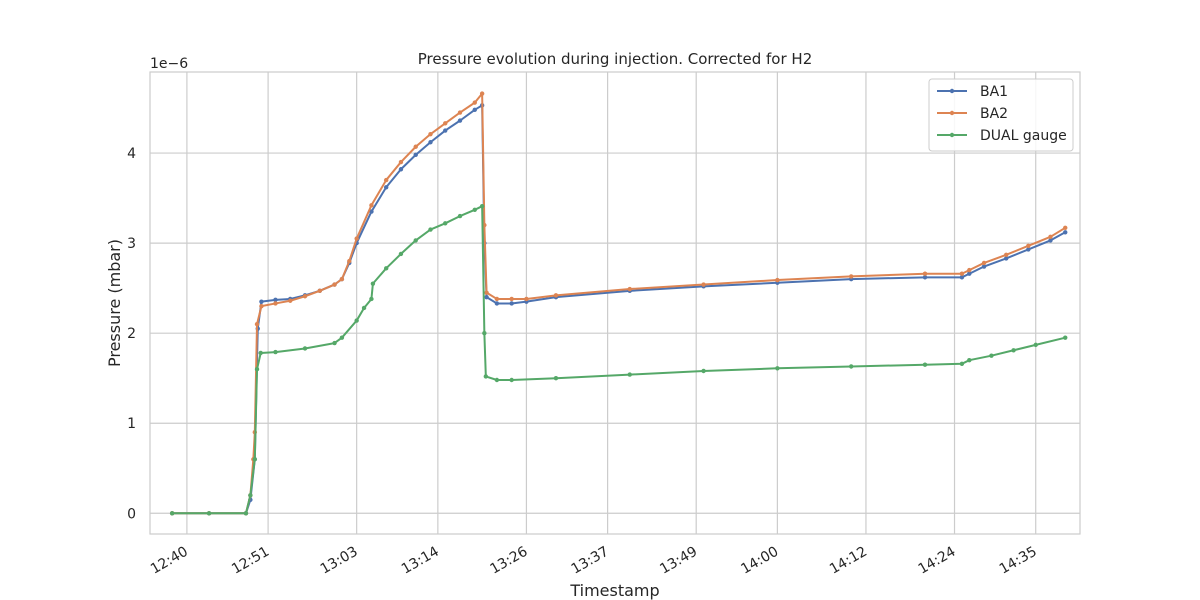 The height and width of the screenshot is (600, 1200). I want to click on legend-entries: BA1 BA2 DUAL gauge, so click(1002, 114).